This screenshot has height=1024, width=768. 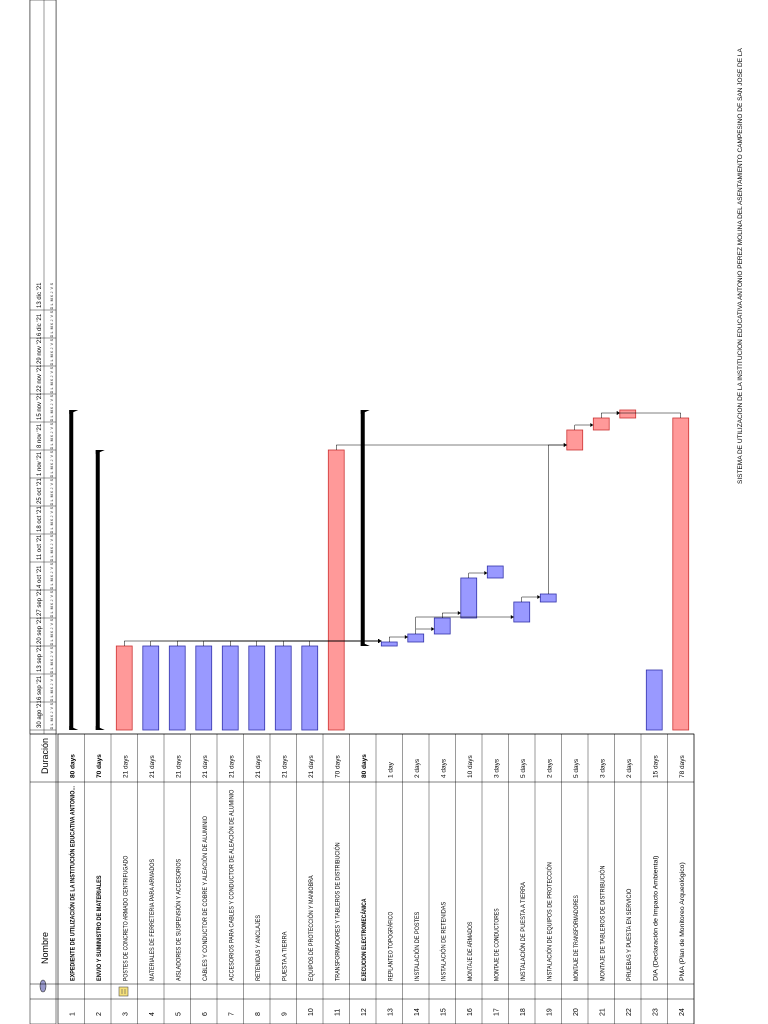 What do you see at coordinates (470, 1012) in the screenshot?
I see `task-id: 16` at bounding box center [470, 1012].